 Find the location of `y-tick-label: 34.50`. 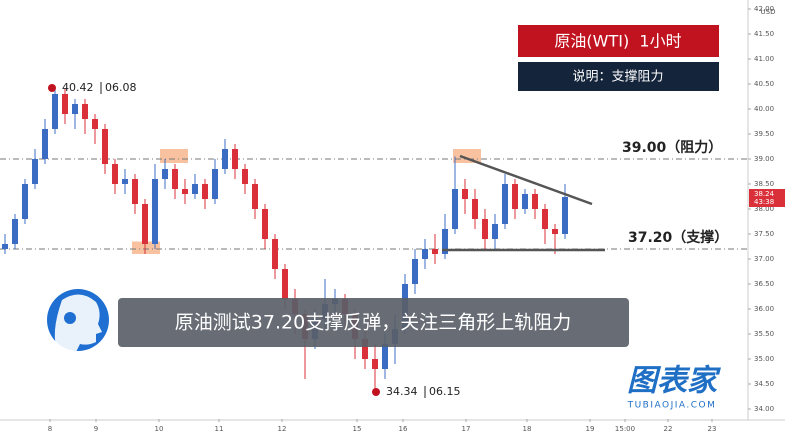

y-tick-label: 34.50 is located at coordinates (764, 384).